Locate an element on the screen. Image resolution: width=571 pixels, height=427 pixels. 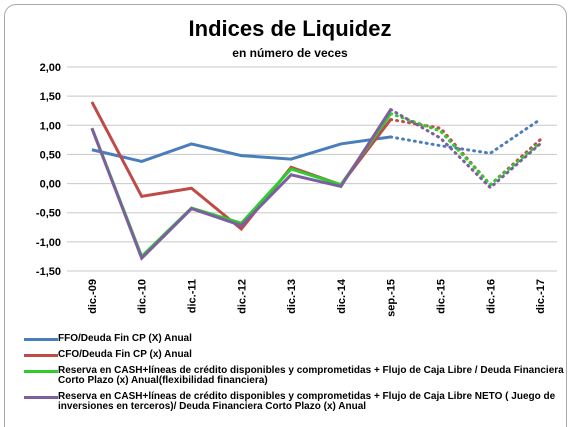
x-tick-label: dic.-12 is located at coordinates (242, 296).